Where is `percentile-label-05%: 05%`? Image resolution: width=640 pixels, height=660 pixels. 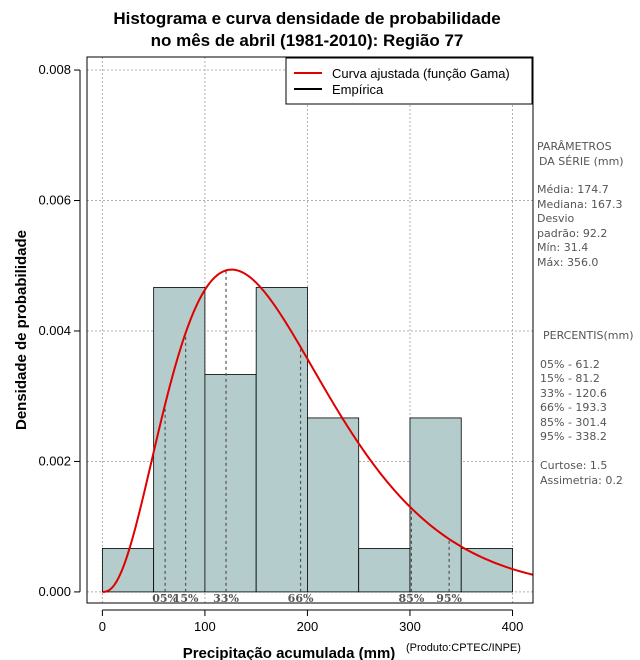 percentile-label-05%: 05% is located at coordinates (165, 598).